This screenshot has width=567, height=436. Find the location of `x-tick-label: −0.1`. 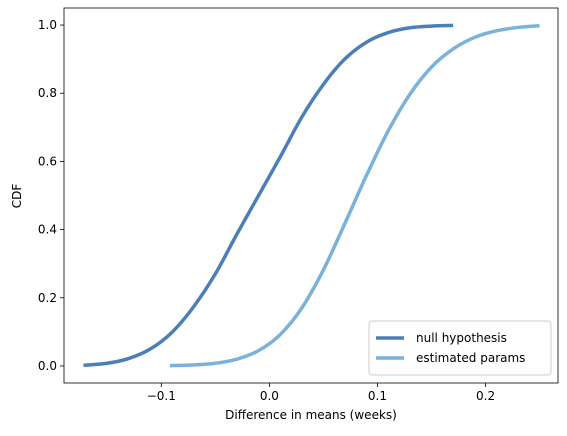

x-tick-label: −0.1 is located at coordinates (161, 396).